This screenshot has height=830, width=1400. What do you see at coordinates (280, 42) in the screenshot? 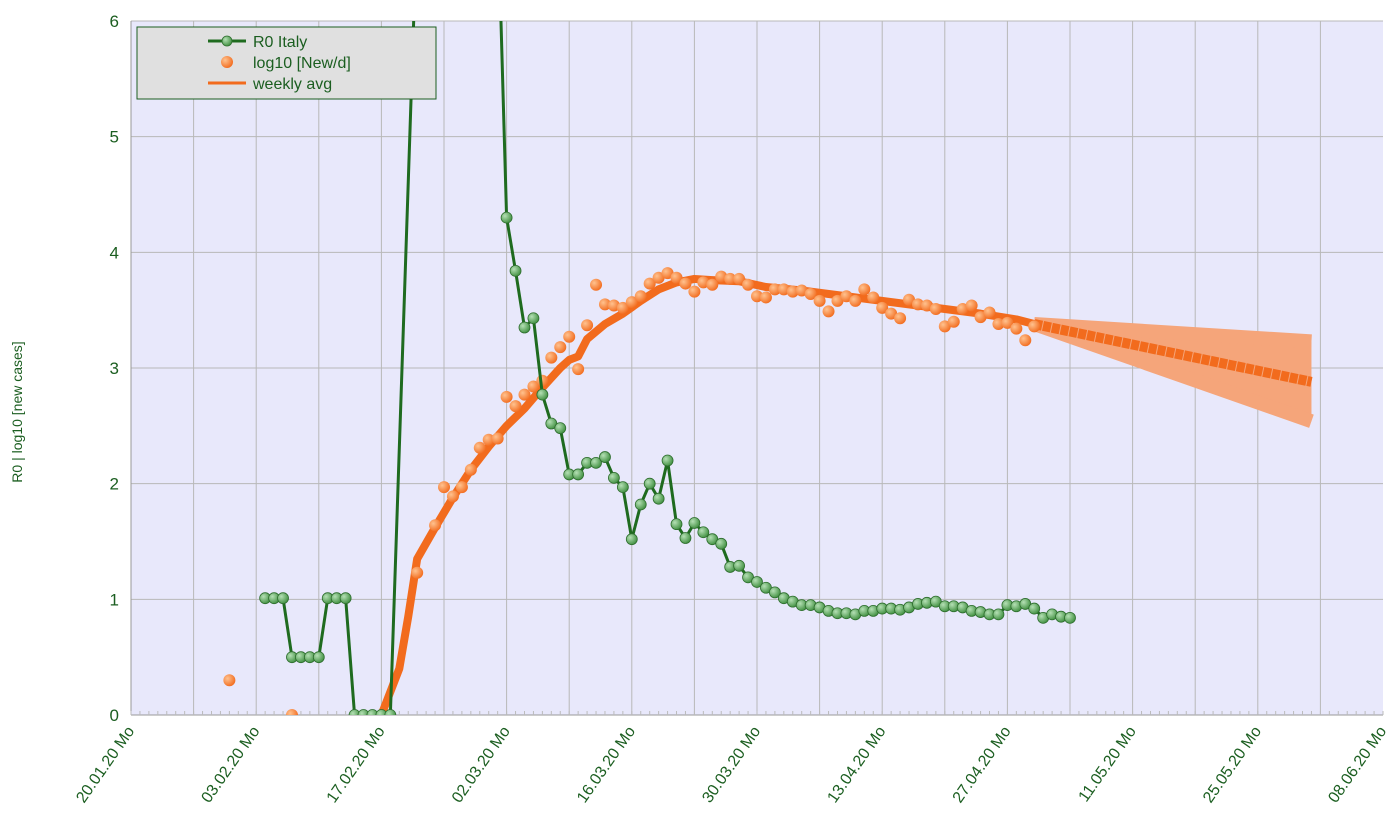
I see `legend-label: R0 Italy` at bounding box center [280, 42].